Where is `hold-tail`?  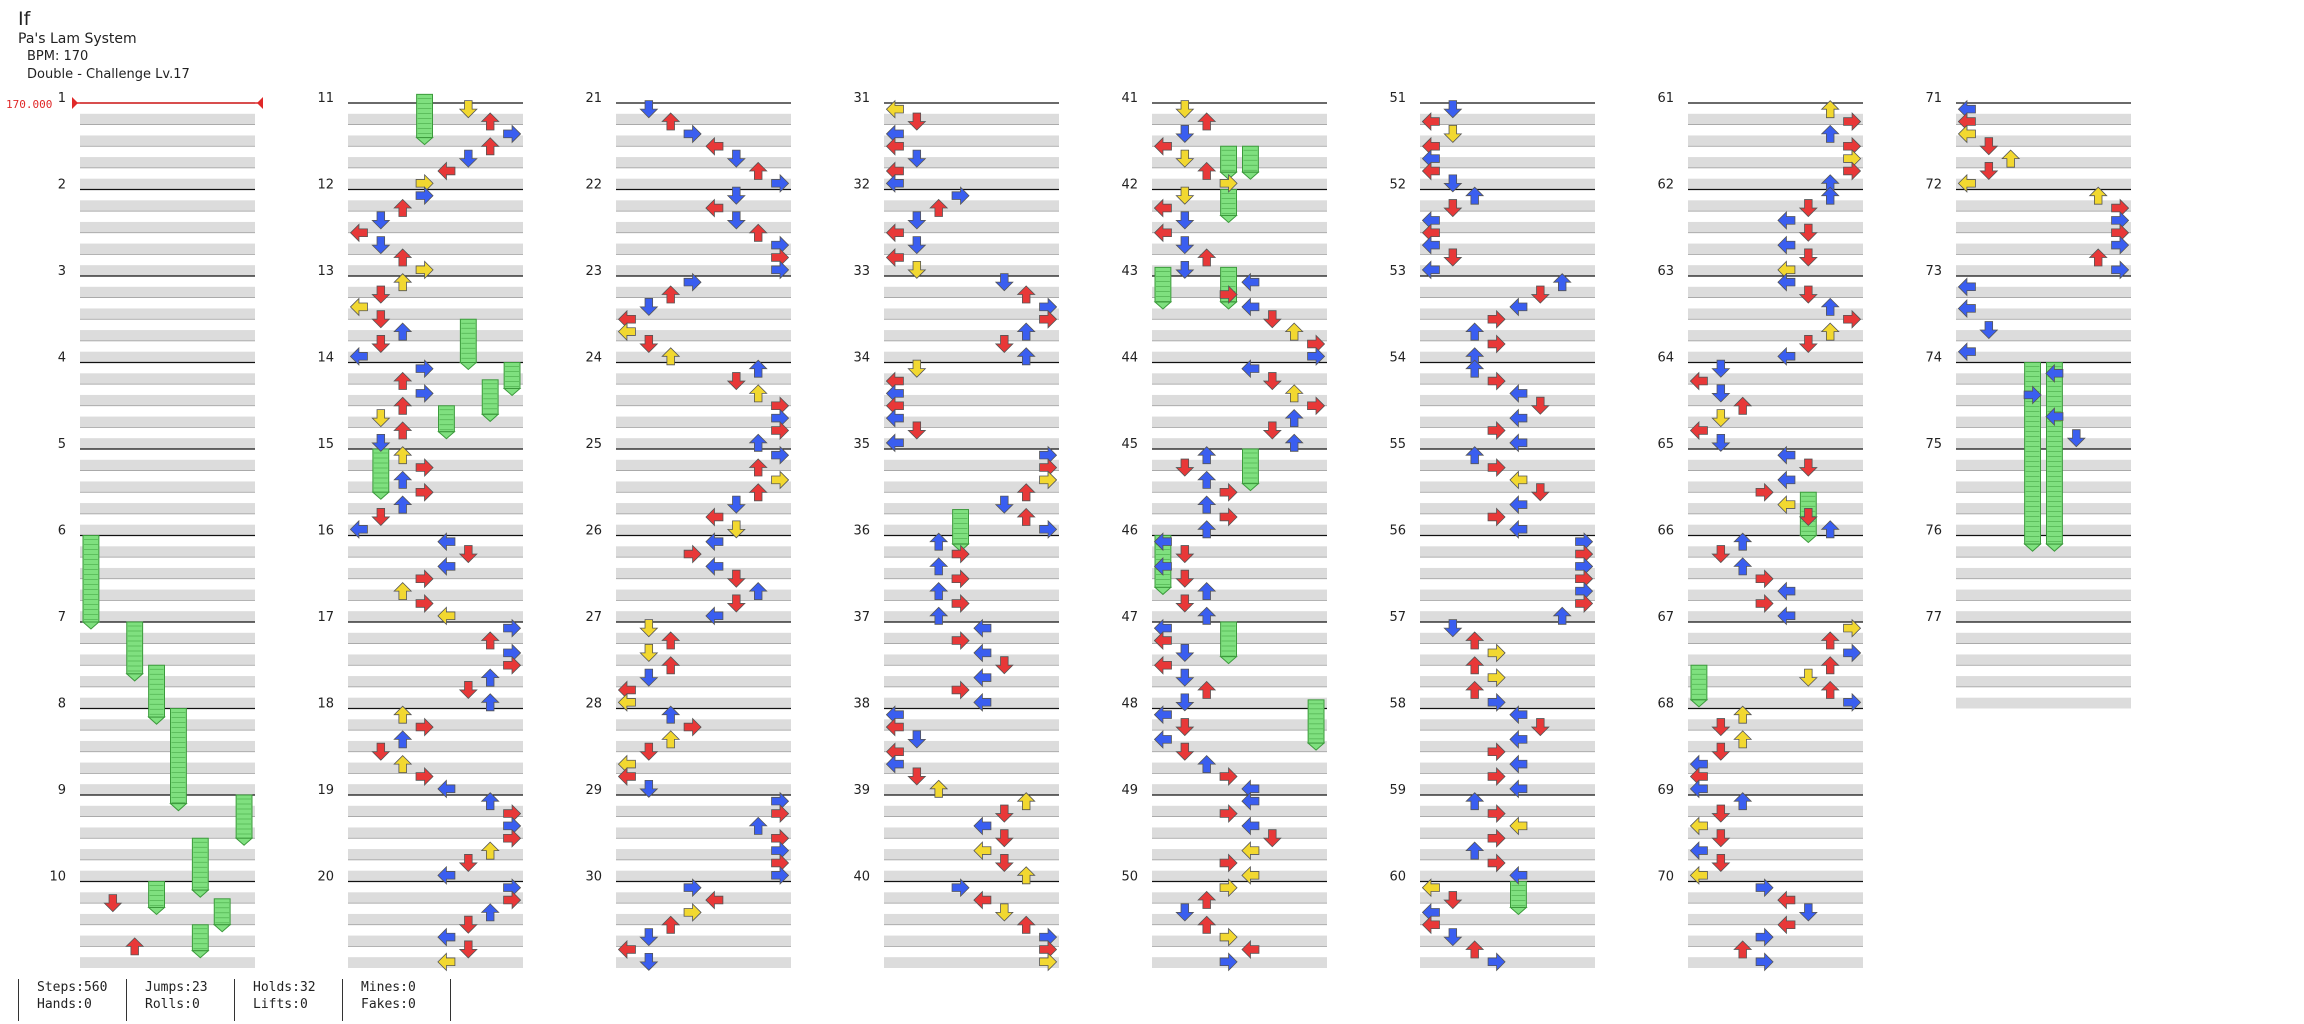
hold-tail is located at coordinates (1163, 305).